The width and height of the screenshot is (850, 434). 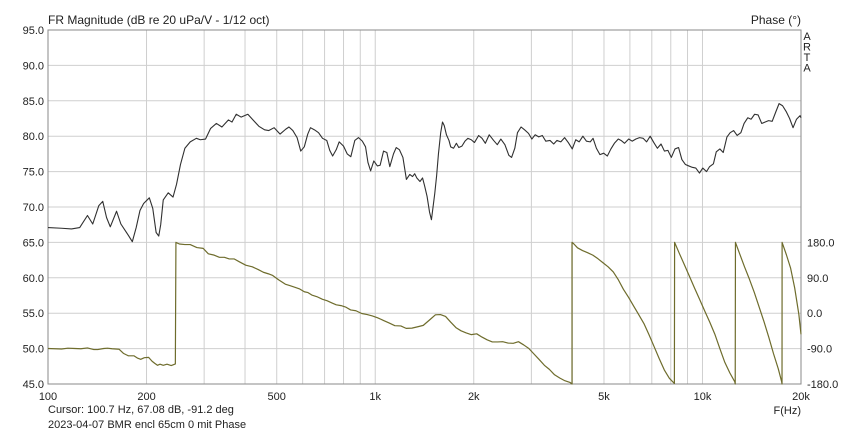 I want to click on y-left-tick-label: 90.0, so click(x=33, y=66).